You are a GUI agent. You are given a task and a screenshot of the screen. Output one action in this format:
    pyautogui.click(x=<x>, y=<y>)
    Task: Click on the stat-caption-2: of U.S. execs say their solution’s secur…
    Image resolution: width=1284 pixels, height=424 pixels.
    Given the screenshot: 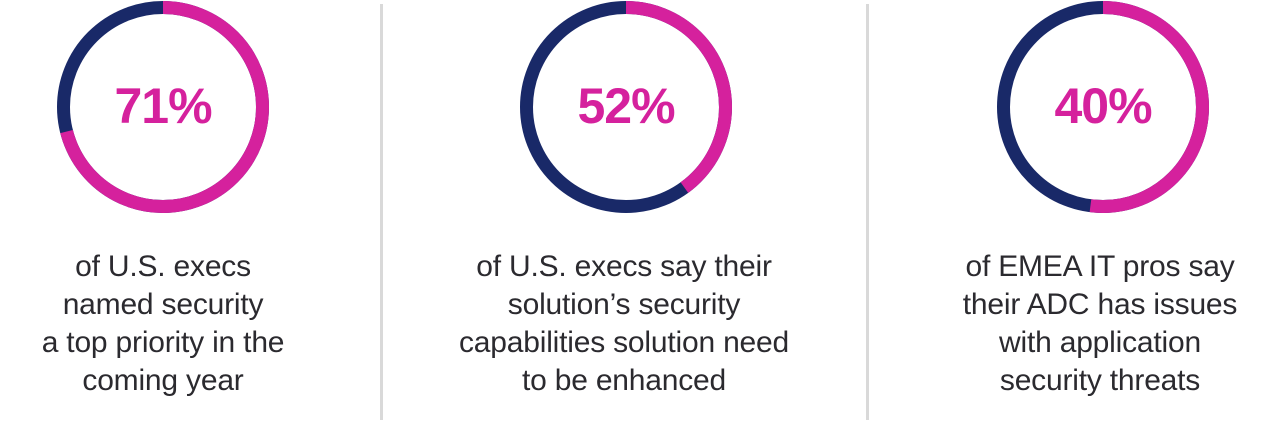 What is the action you would take?
    pyautogui.click(x=624, y=323)
    